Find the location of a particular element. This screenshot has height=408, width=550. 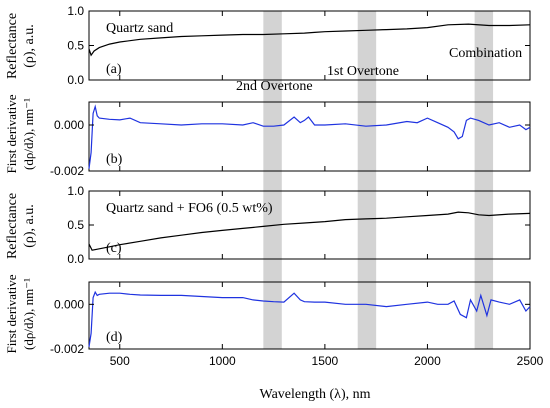

panel-d-ytick-label-0: -0.002 is located at coordinates (67, 349).